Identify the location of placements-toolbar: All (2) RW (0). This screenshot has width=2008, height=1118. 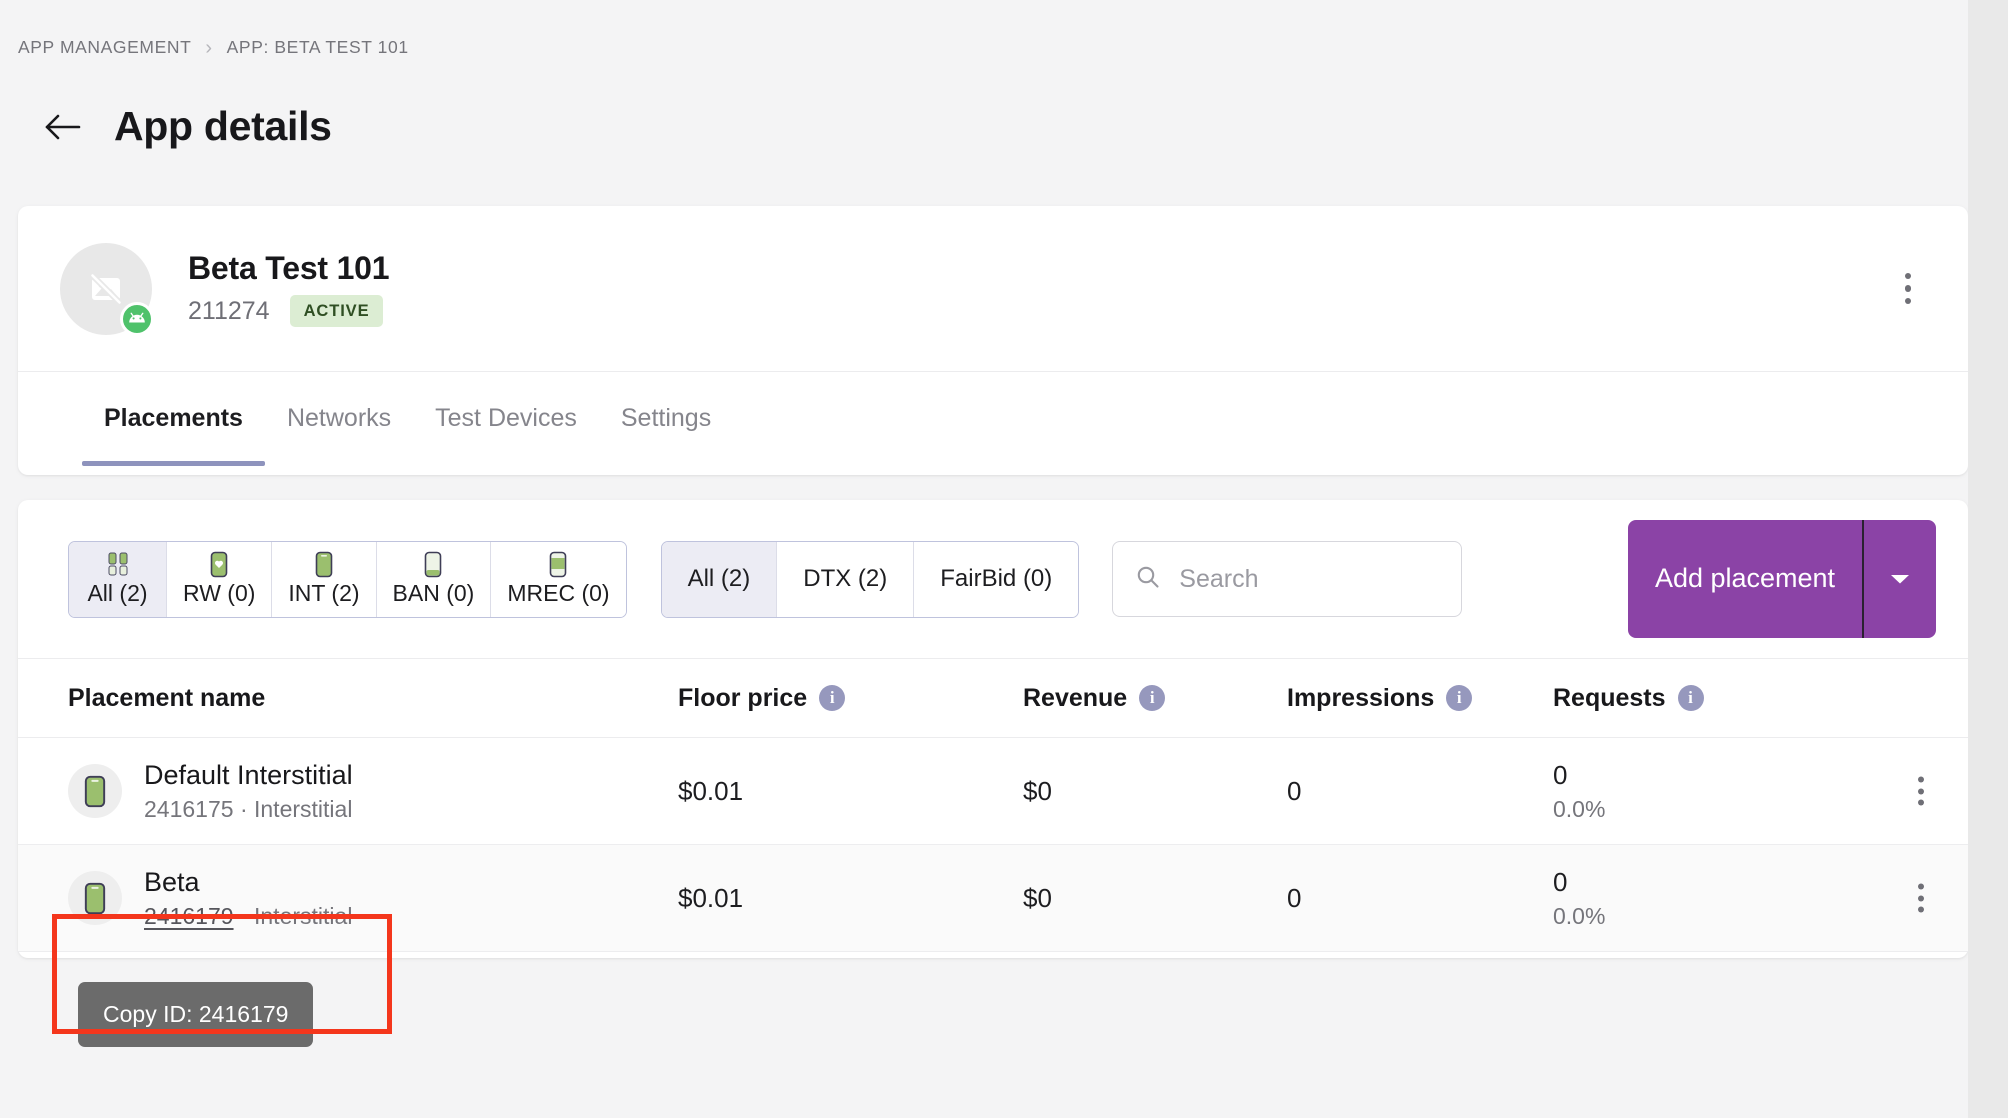
(993, 579).